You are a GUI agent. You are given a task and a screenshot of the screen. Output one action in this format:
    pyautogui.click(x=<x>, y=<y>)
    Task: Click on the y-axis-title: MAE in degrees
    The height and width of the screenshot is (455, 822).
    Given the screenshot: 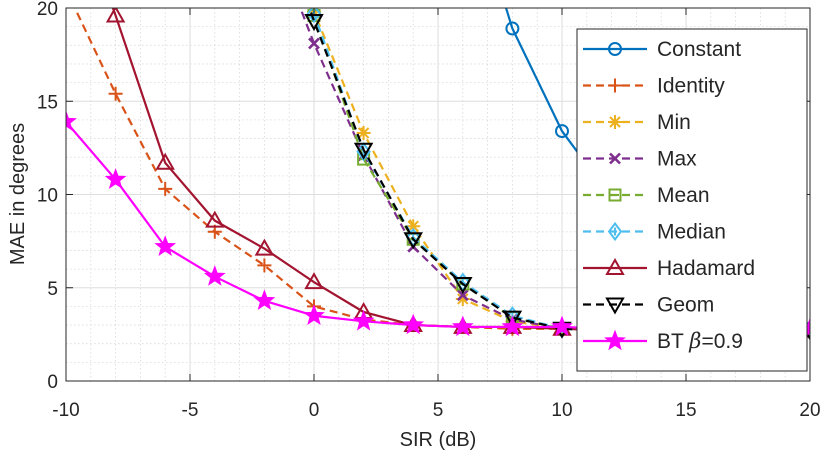 What is the action you would take?
    pyautogui.click(x=18, y=194)
    